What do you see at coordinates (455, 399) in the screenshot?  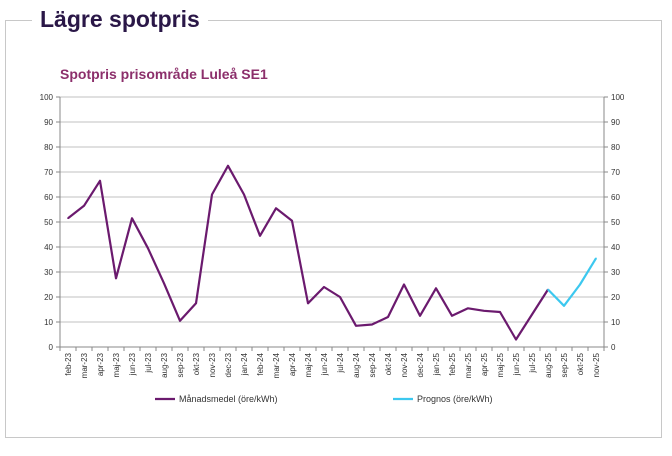 I see `legend-label: Prognos (öre/kWh)` at bounding box center [455, 399].